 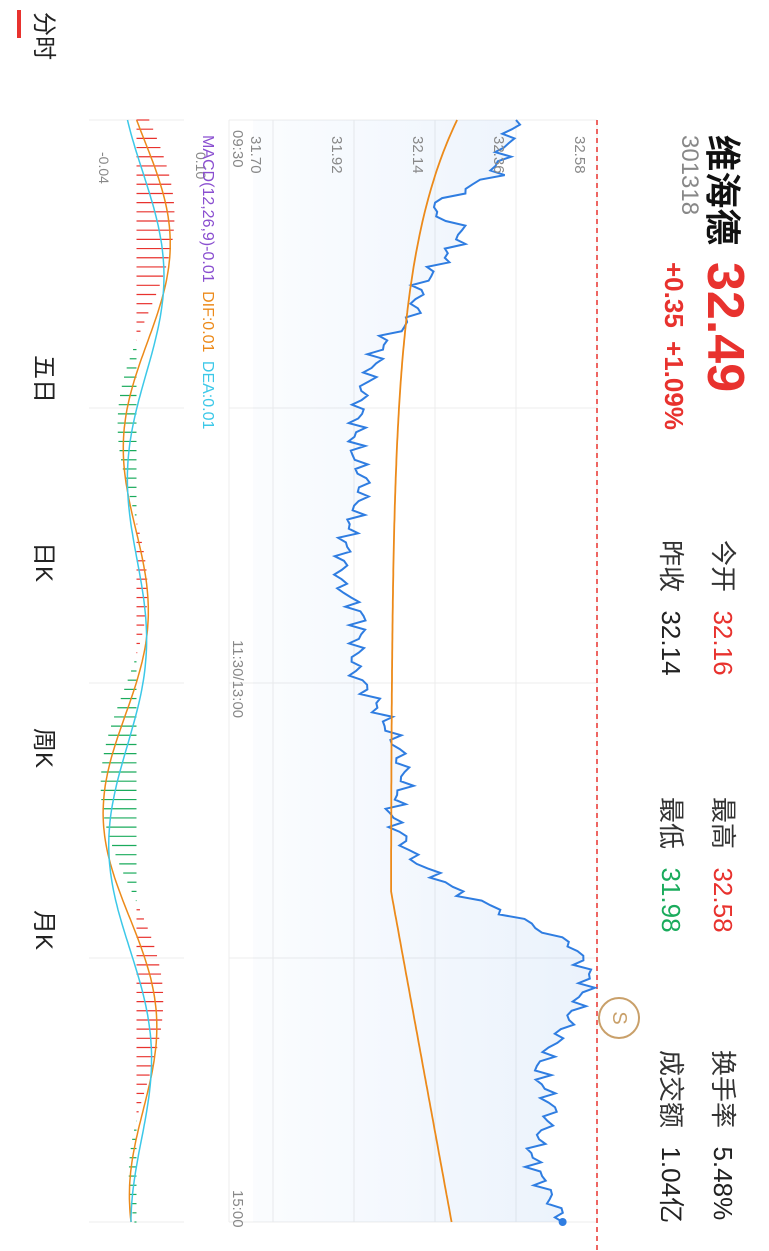 I want to click on macd-label: MACD(12,26,9), so click(x=207, y=191).